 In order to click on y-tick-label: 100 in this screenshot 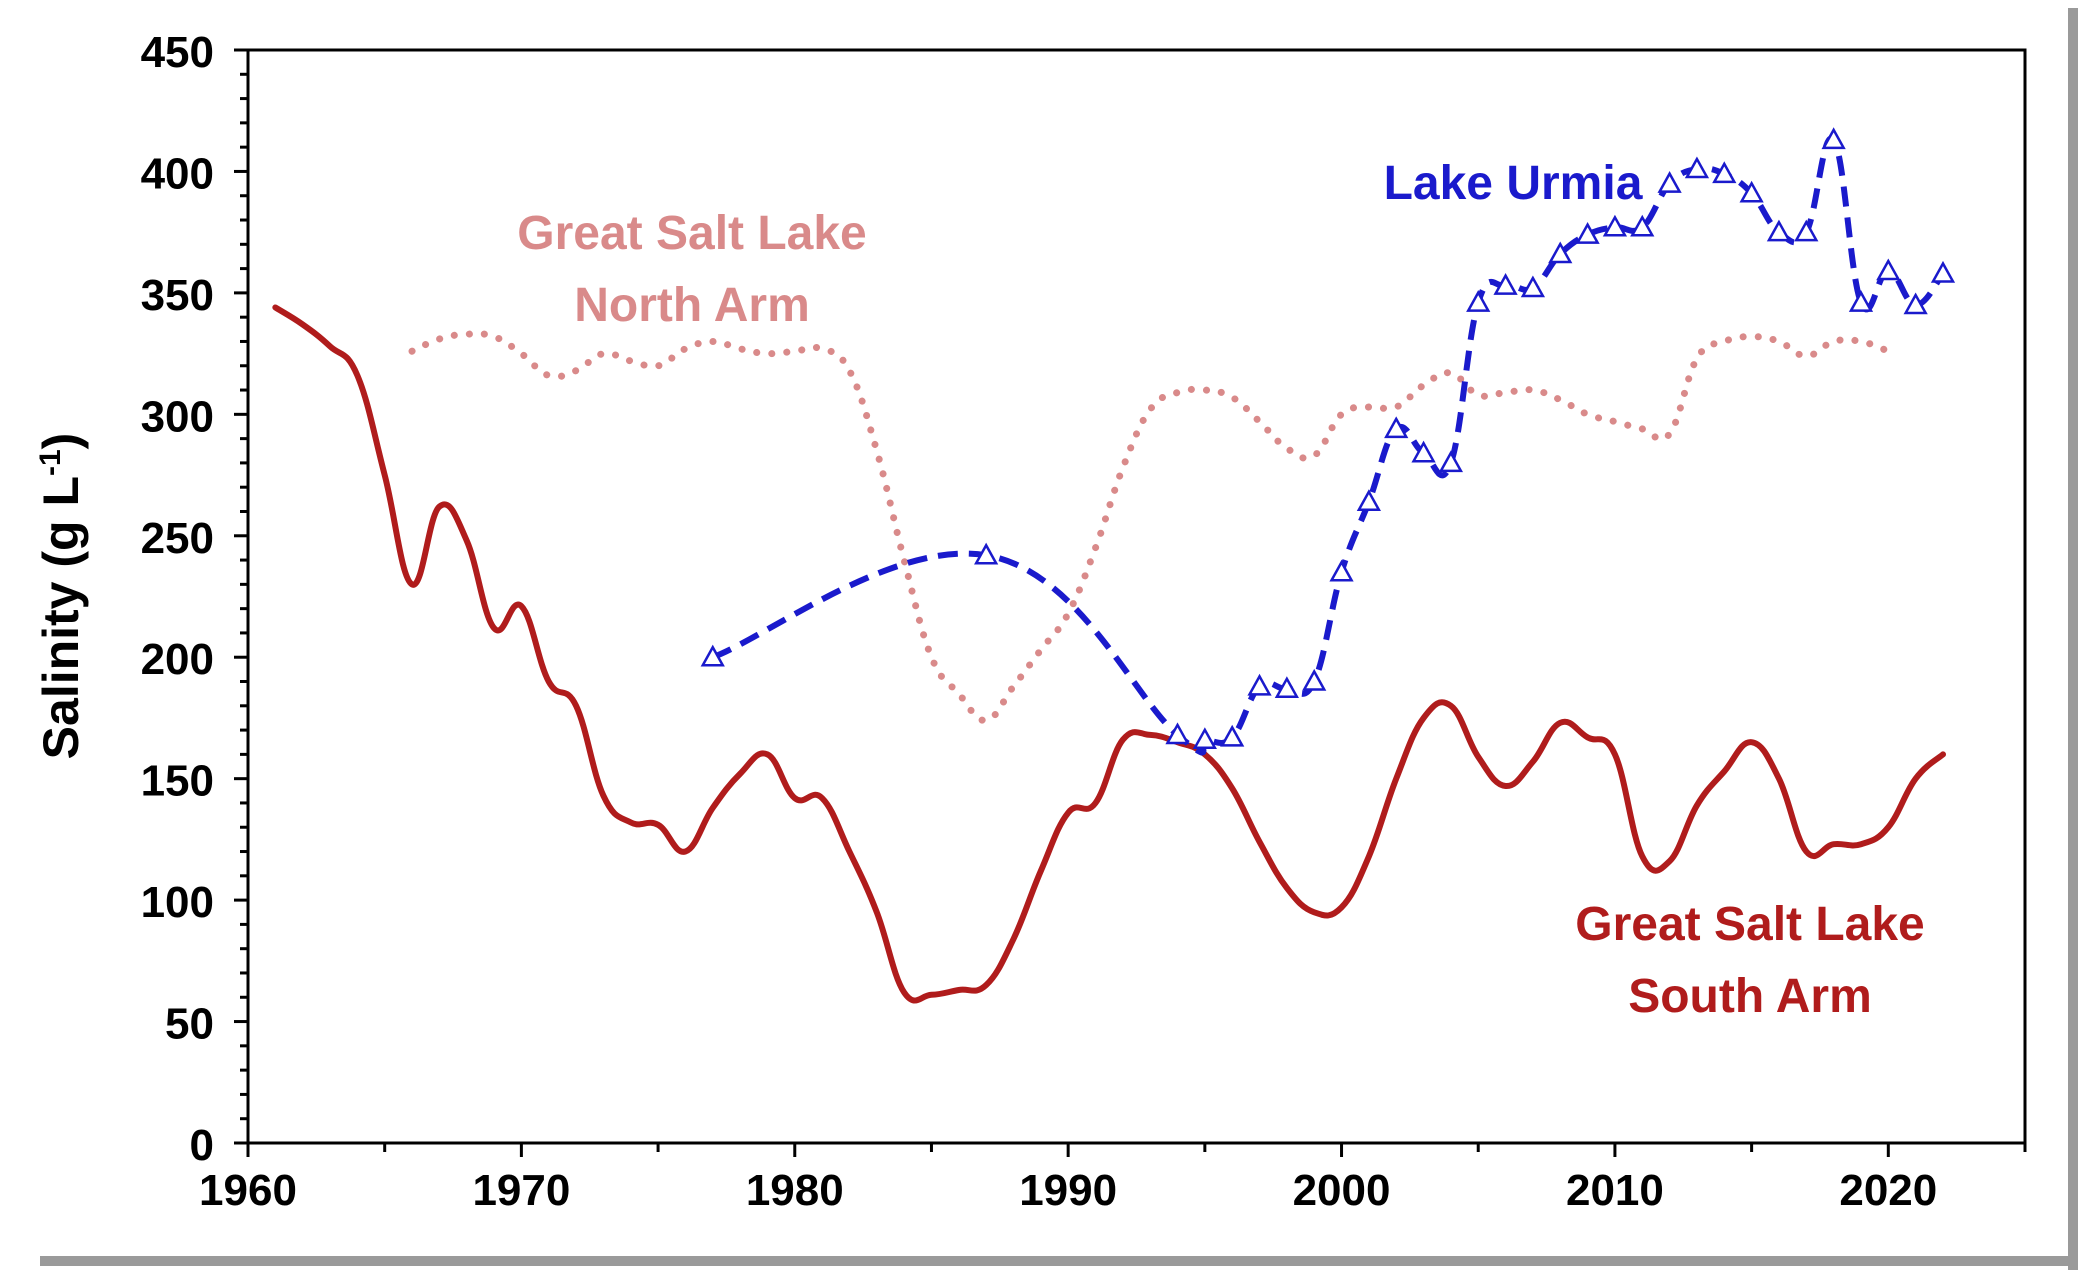, I will do `click(177, 902)`.